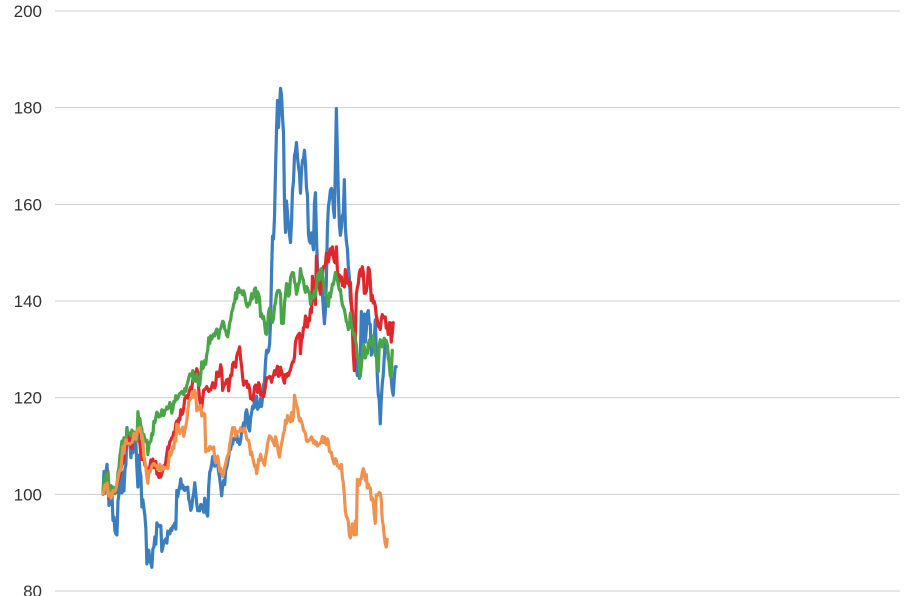 The image size is (910, 596). Describe the element at coordinates (28, 204) in the screenshot. I see `y-tick-label-160: 160` at that location.